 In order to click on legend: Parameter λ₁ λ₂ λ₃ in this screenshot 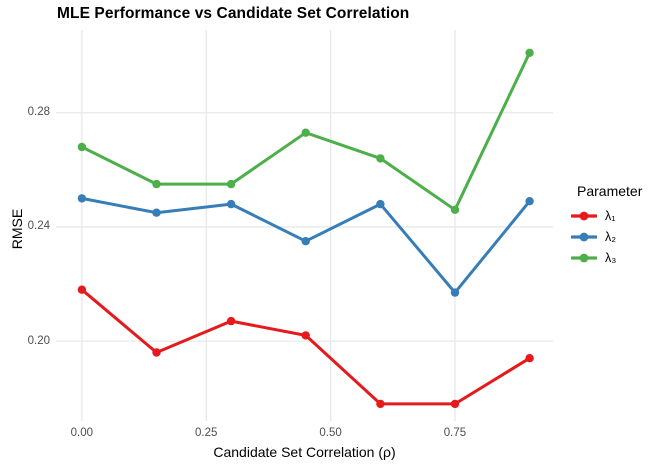, I will do `click(606, 225)`.